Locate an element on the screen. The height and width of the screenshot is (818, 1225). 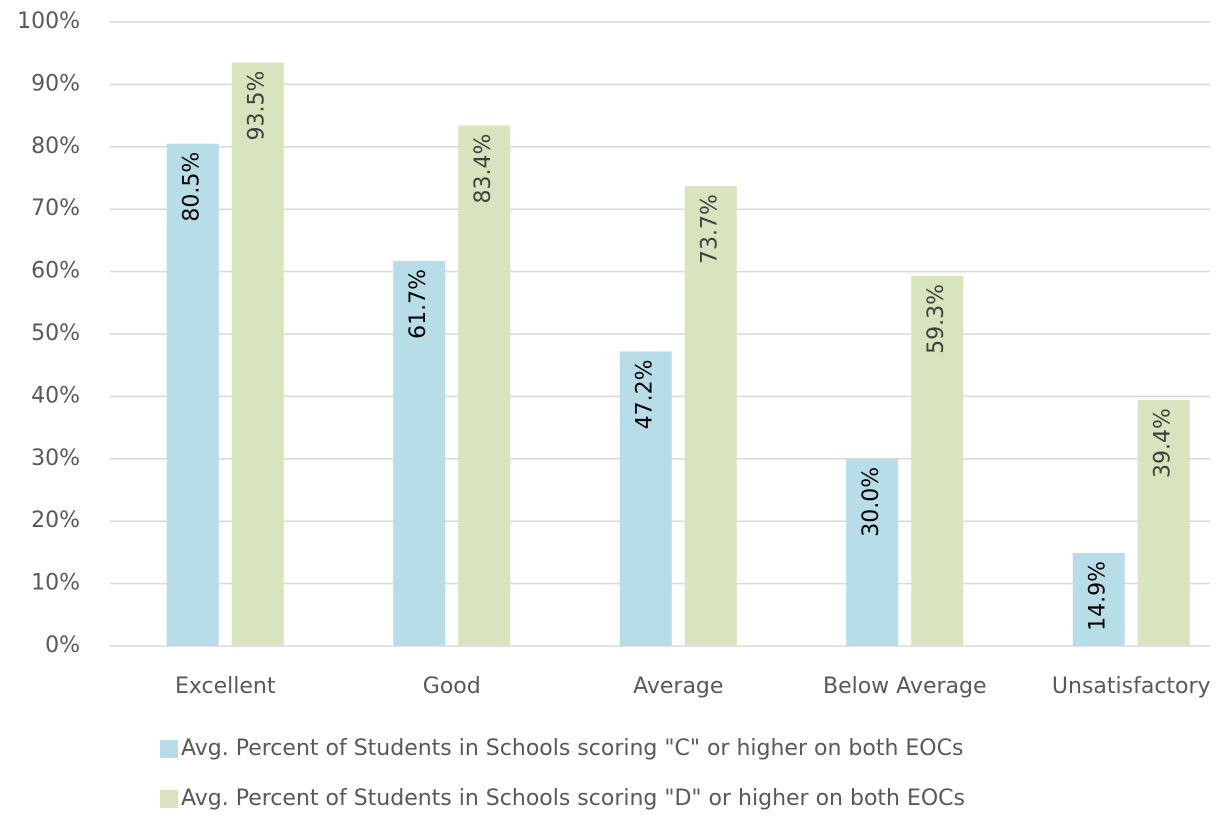
data-label: 83.4% is located at coordinates (483, 169).